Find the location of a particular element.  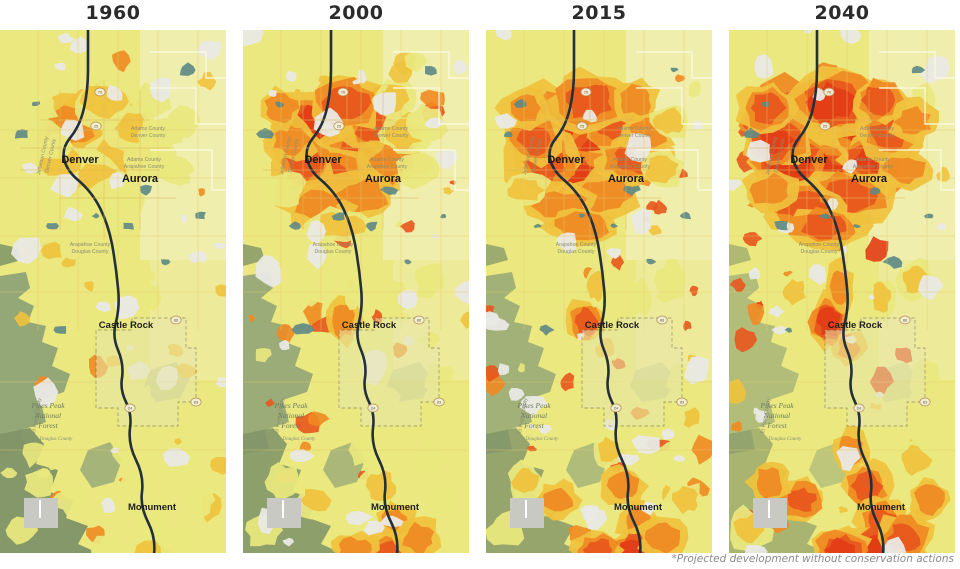

panel-title-1: 1960 is located at coordinates (113, 13).